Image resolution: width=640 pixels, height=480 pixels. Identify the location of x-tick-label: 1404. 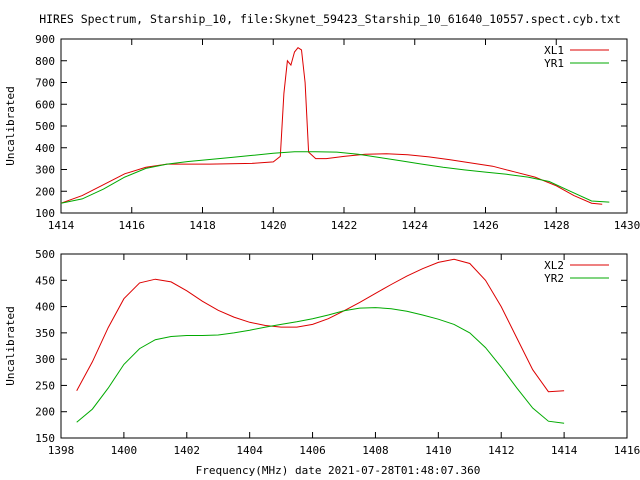
(249, 450).